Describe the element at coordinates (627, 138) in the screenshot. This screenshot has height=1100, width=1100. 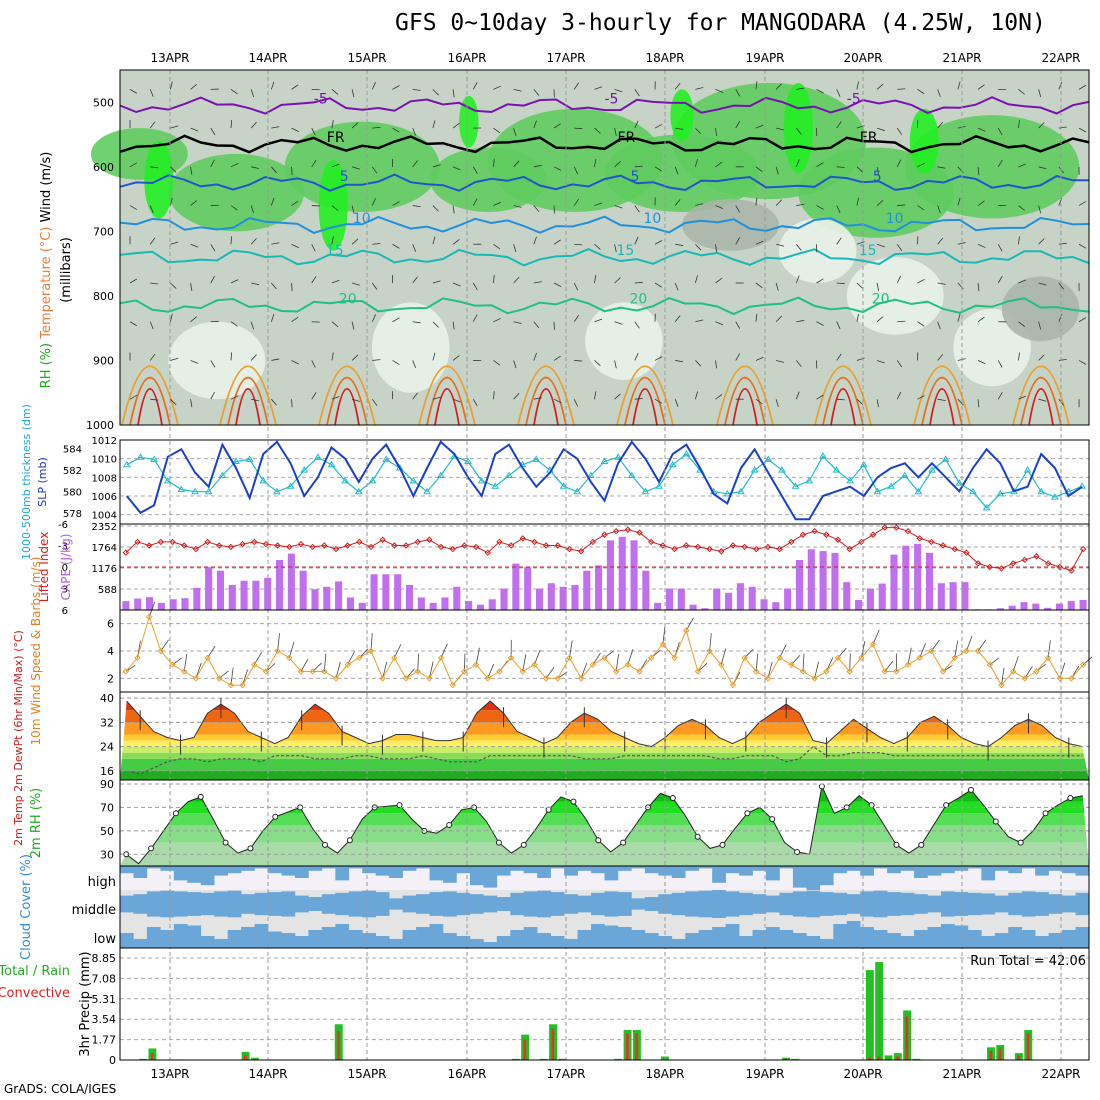
I see `isotherm-label: FR` at that location.